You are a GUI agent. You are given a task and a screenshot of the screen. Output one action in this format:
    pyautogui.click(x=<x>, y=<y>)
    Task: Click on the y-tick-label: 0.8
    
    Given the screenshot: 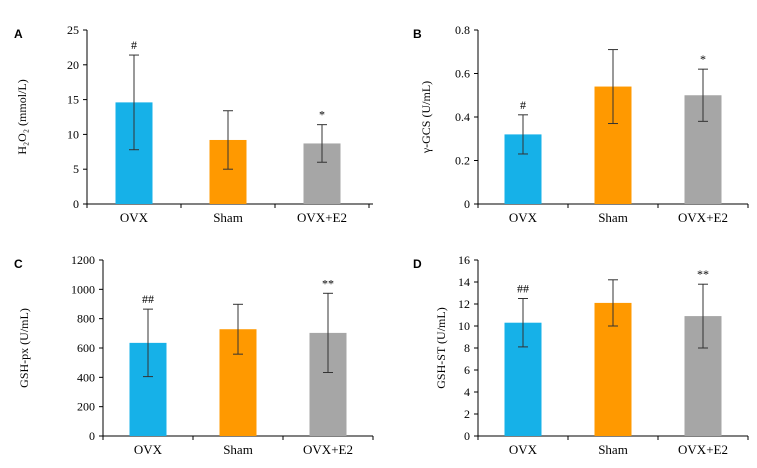 What is the action you would take?
    pyautogui.click(x=462, y=30)
    